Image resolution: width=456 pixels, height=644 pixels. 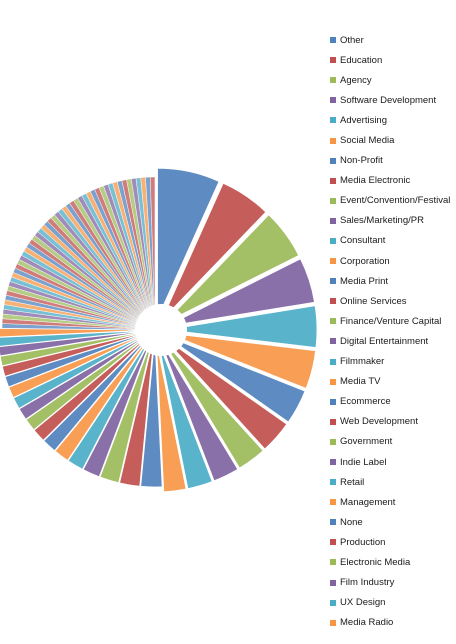 I want to click on legend-label: Filmmaker, so click(x=362, y=362).